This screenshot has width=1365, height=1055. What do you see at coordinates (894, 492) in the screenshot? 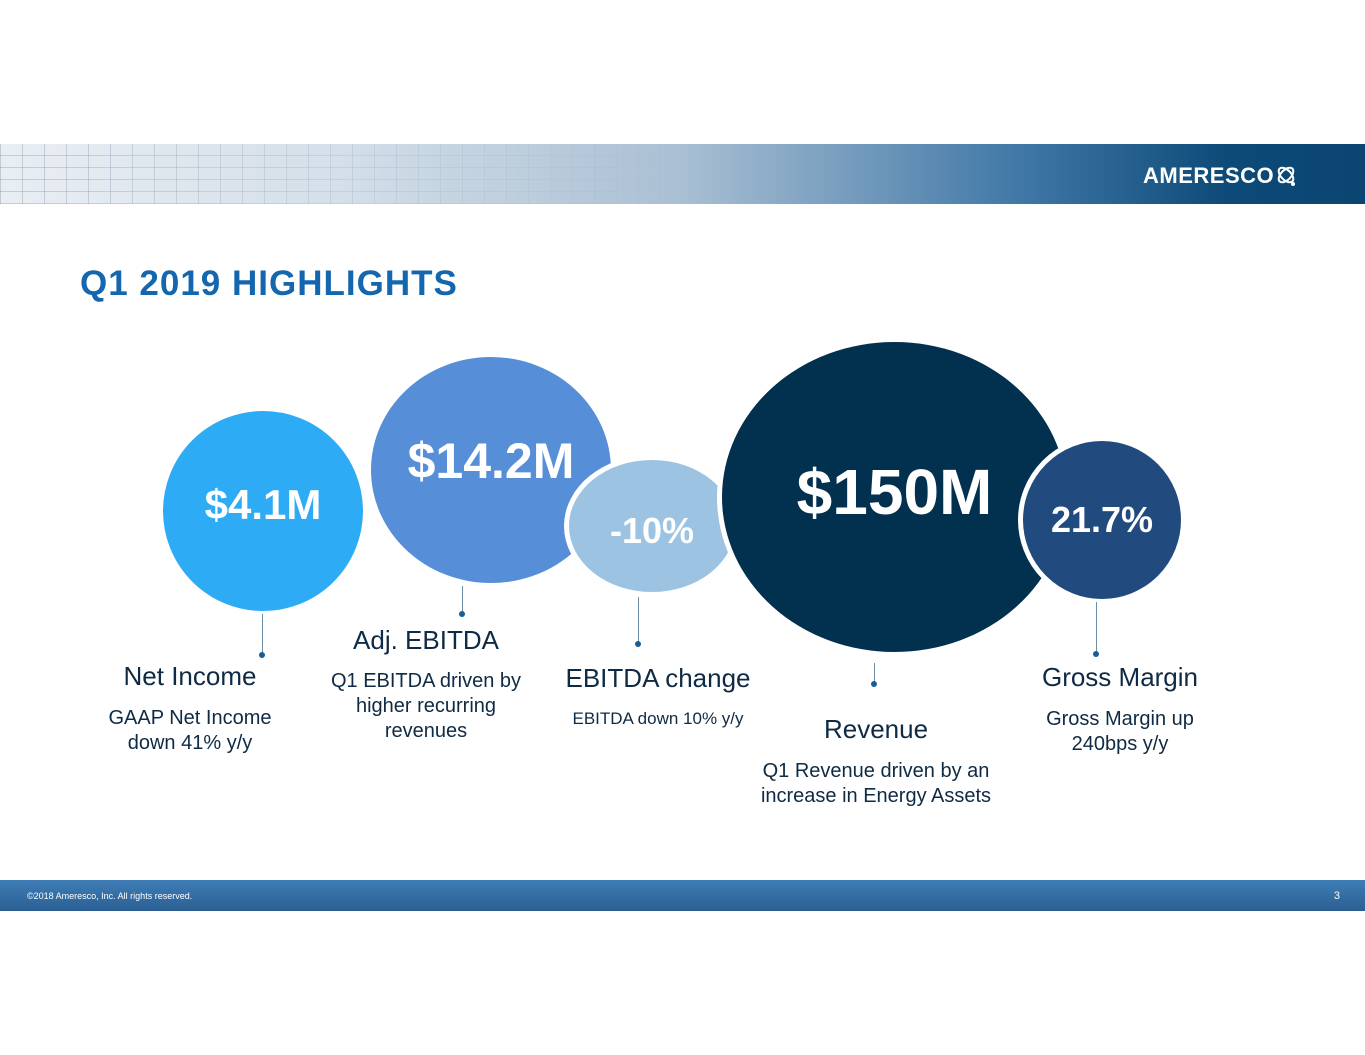
I see `revenue-value: $150M` at bounding box center [894, 492].